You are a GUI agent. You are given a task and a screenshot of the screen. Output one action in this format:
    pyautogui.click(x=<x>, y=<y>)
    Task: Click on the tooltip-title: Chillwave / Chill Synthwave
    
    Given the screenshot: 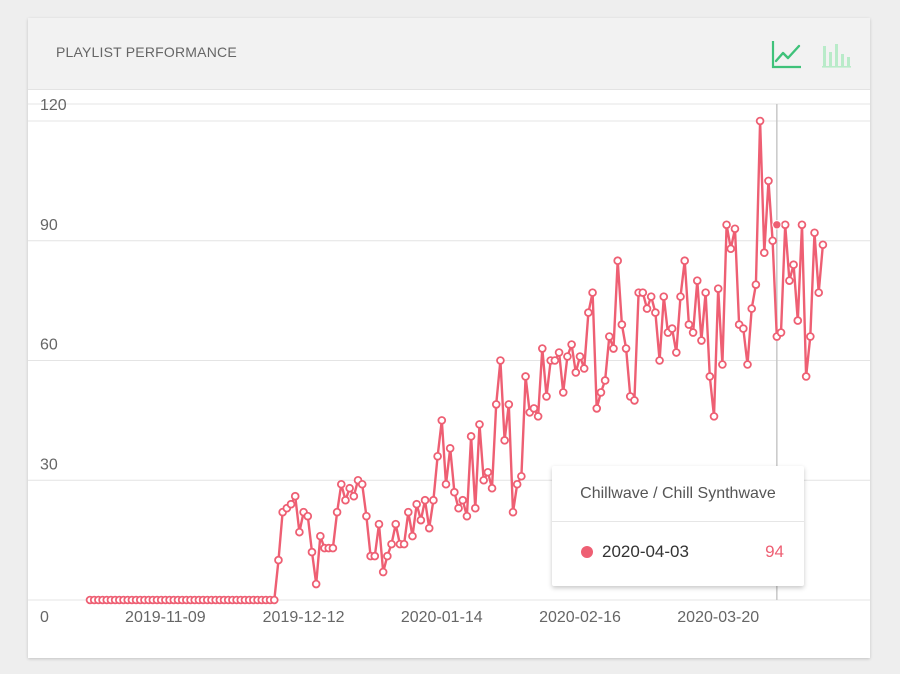 What is the action you would take?
    pyautogui.click(x=678, y=494)
    